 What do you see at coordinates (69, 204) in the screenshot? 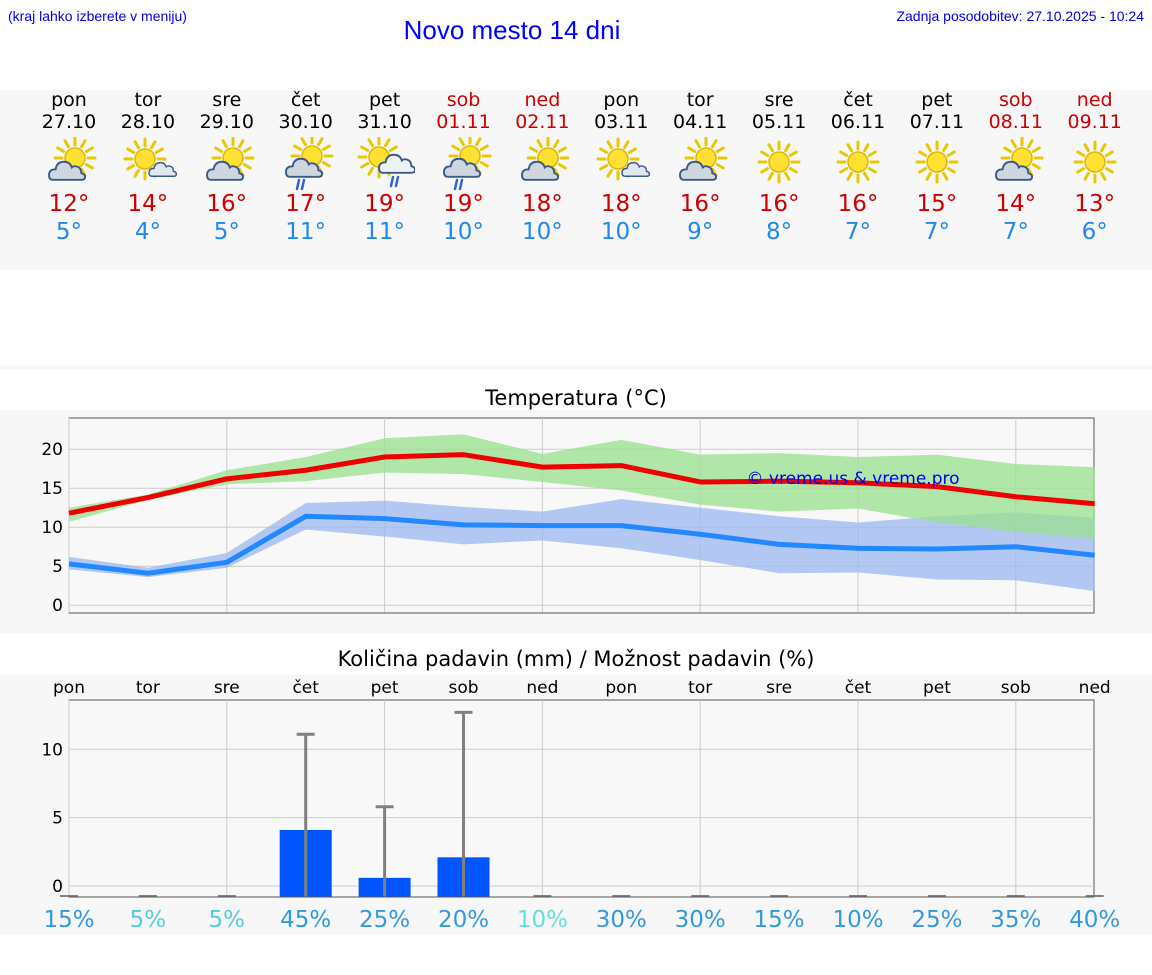
I see `max-temperature: 12°` at bounding box center [69, 204].